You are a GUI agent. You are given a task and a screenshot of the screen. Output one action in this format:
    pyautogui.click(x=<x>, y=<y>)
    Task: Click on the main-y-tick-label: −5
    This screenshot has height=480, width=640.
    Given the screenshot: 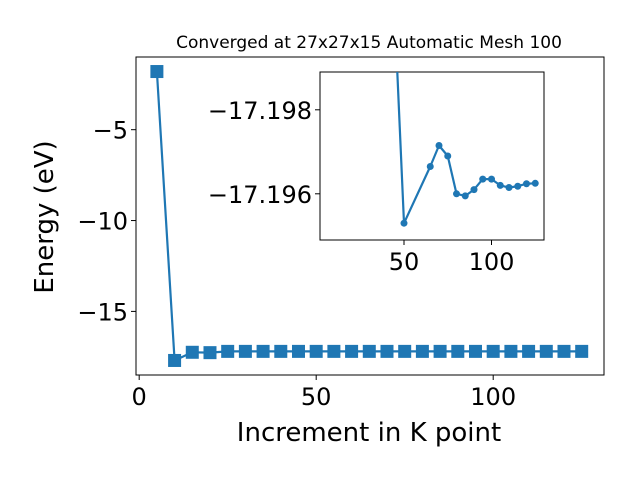 What is the action you would take?
    pyautogui.click(x=110, y=131)
    